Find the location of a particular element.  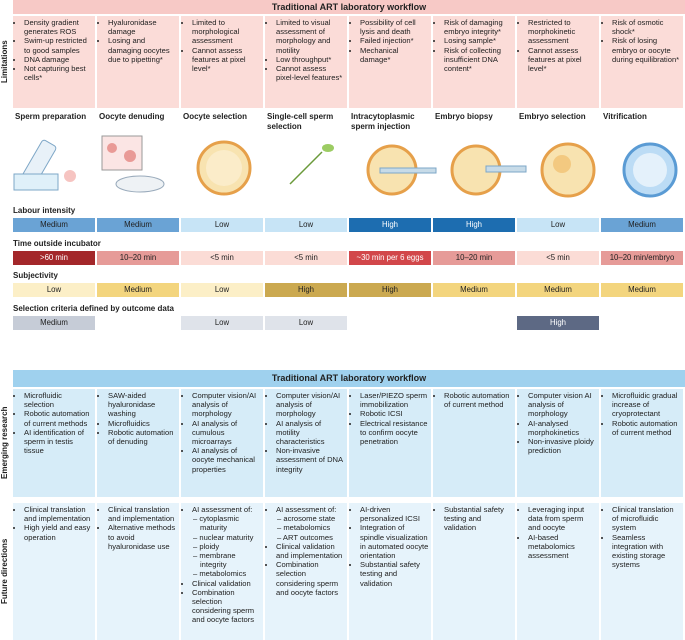

step-name: Embryo biopsy is located at coordinates (464, 116).